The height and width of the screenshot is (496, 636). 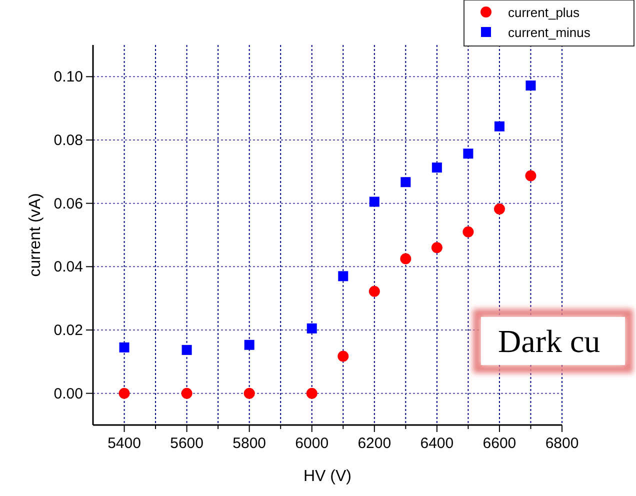 I want to click on y-tick-label: 0.00, so click(x=68, y=393).